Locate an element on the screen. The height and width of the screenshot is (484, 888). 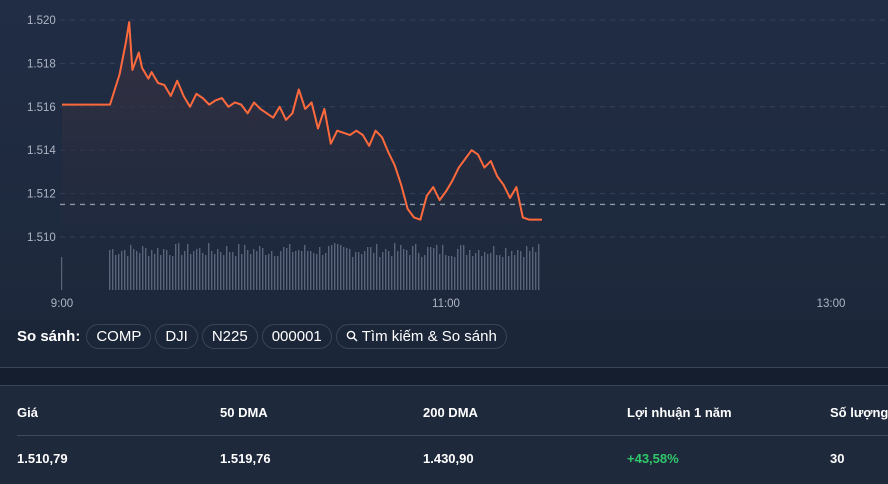
y-tick-label: 1.520 is located at coordinates (41, 21).